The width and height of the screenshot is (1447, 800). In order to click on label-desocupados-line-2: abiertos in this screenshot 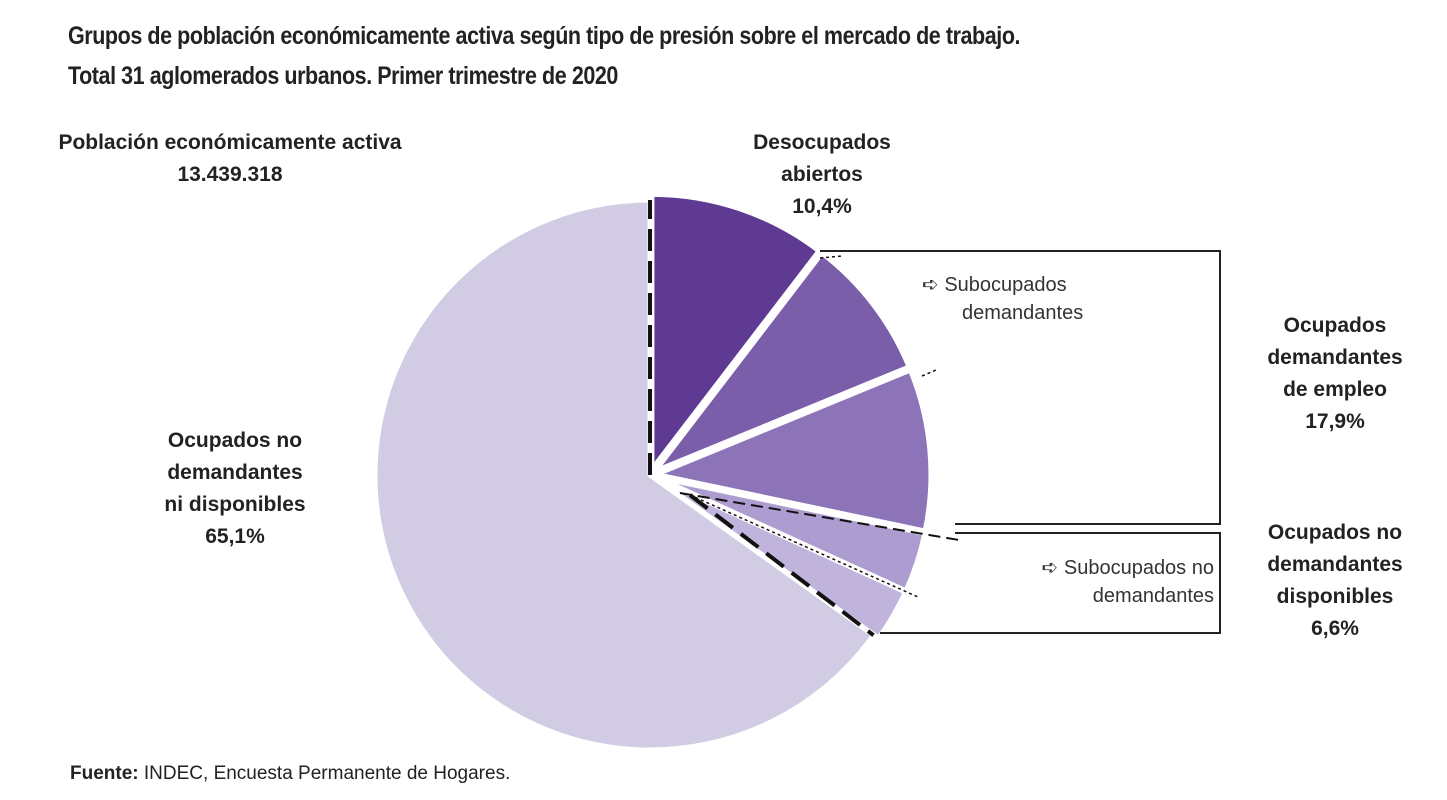, I will do `click(822, 174)`.